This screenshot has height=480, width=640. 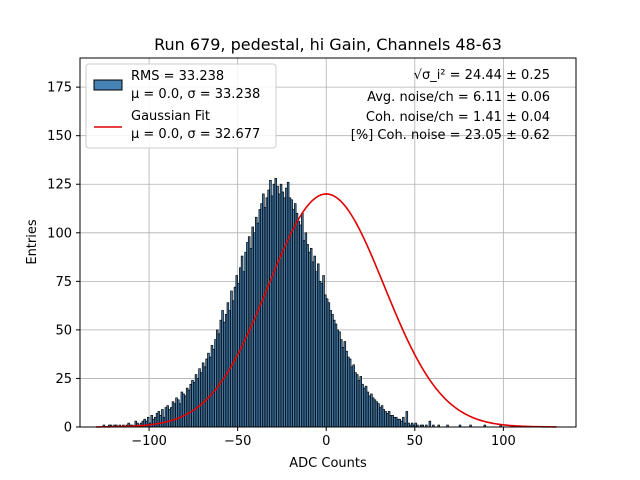 I want to click on y-tick-label: 50, so click(x=63, y=330).